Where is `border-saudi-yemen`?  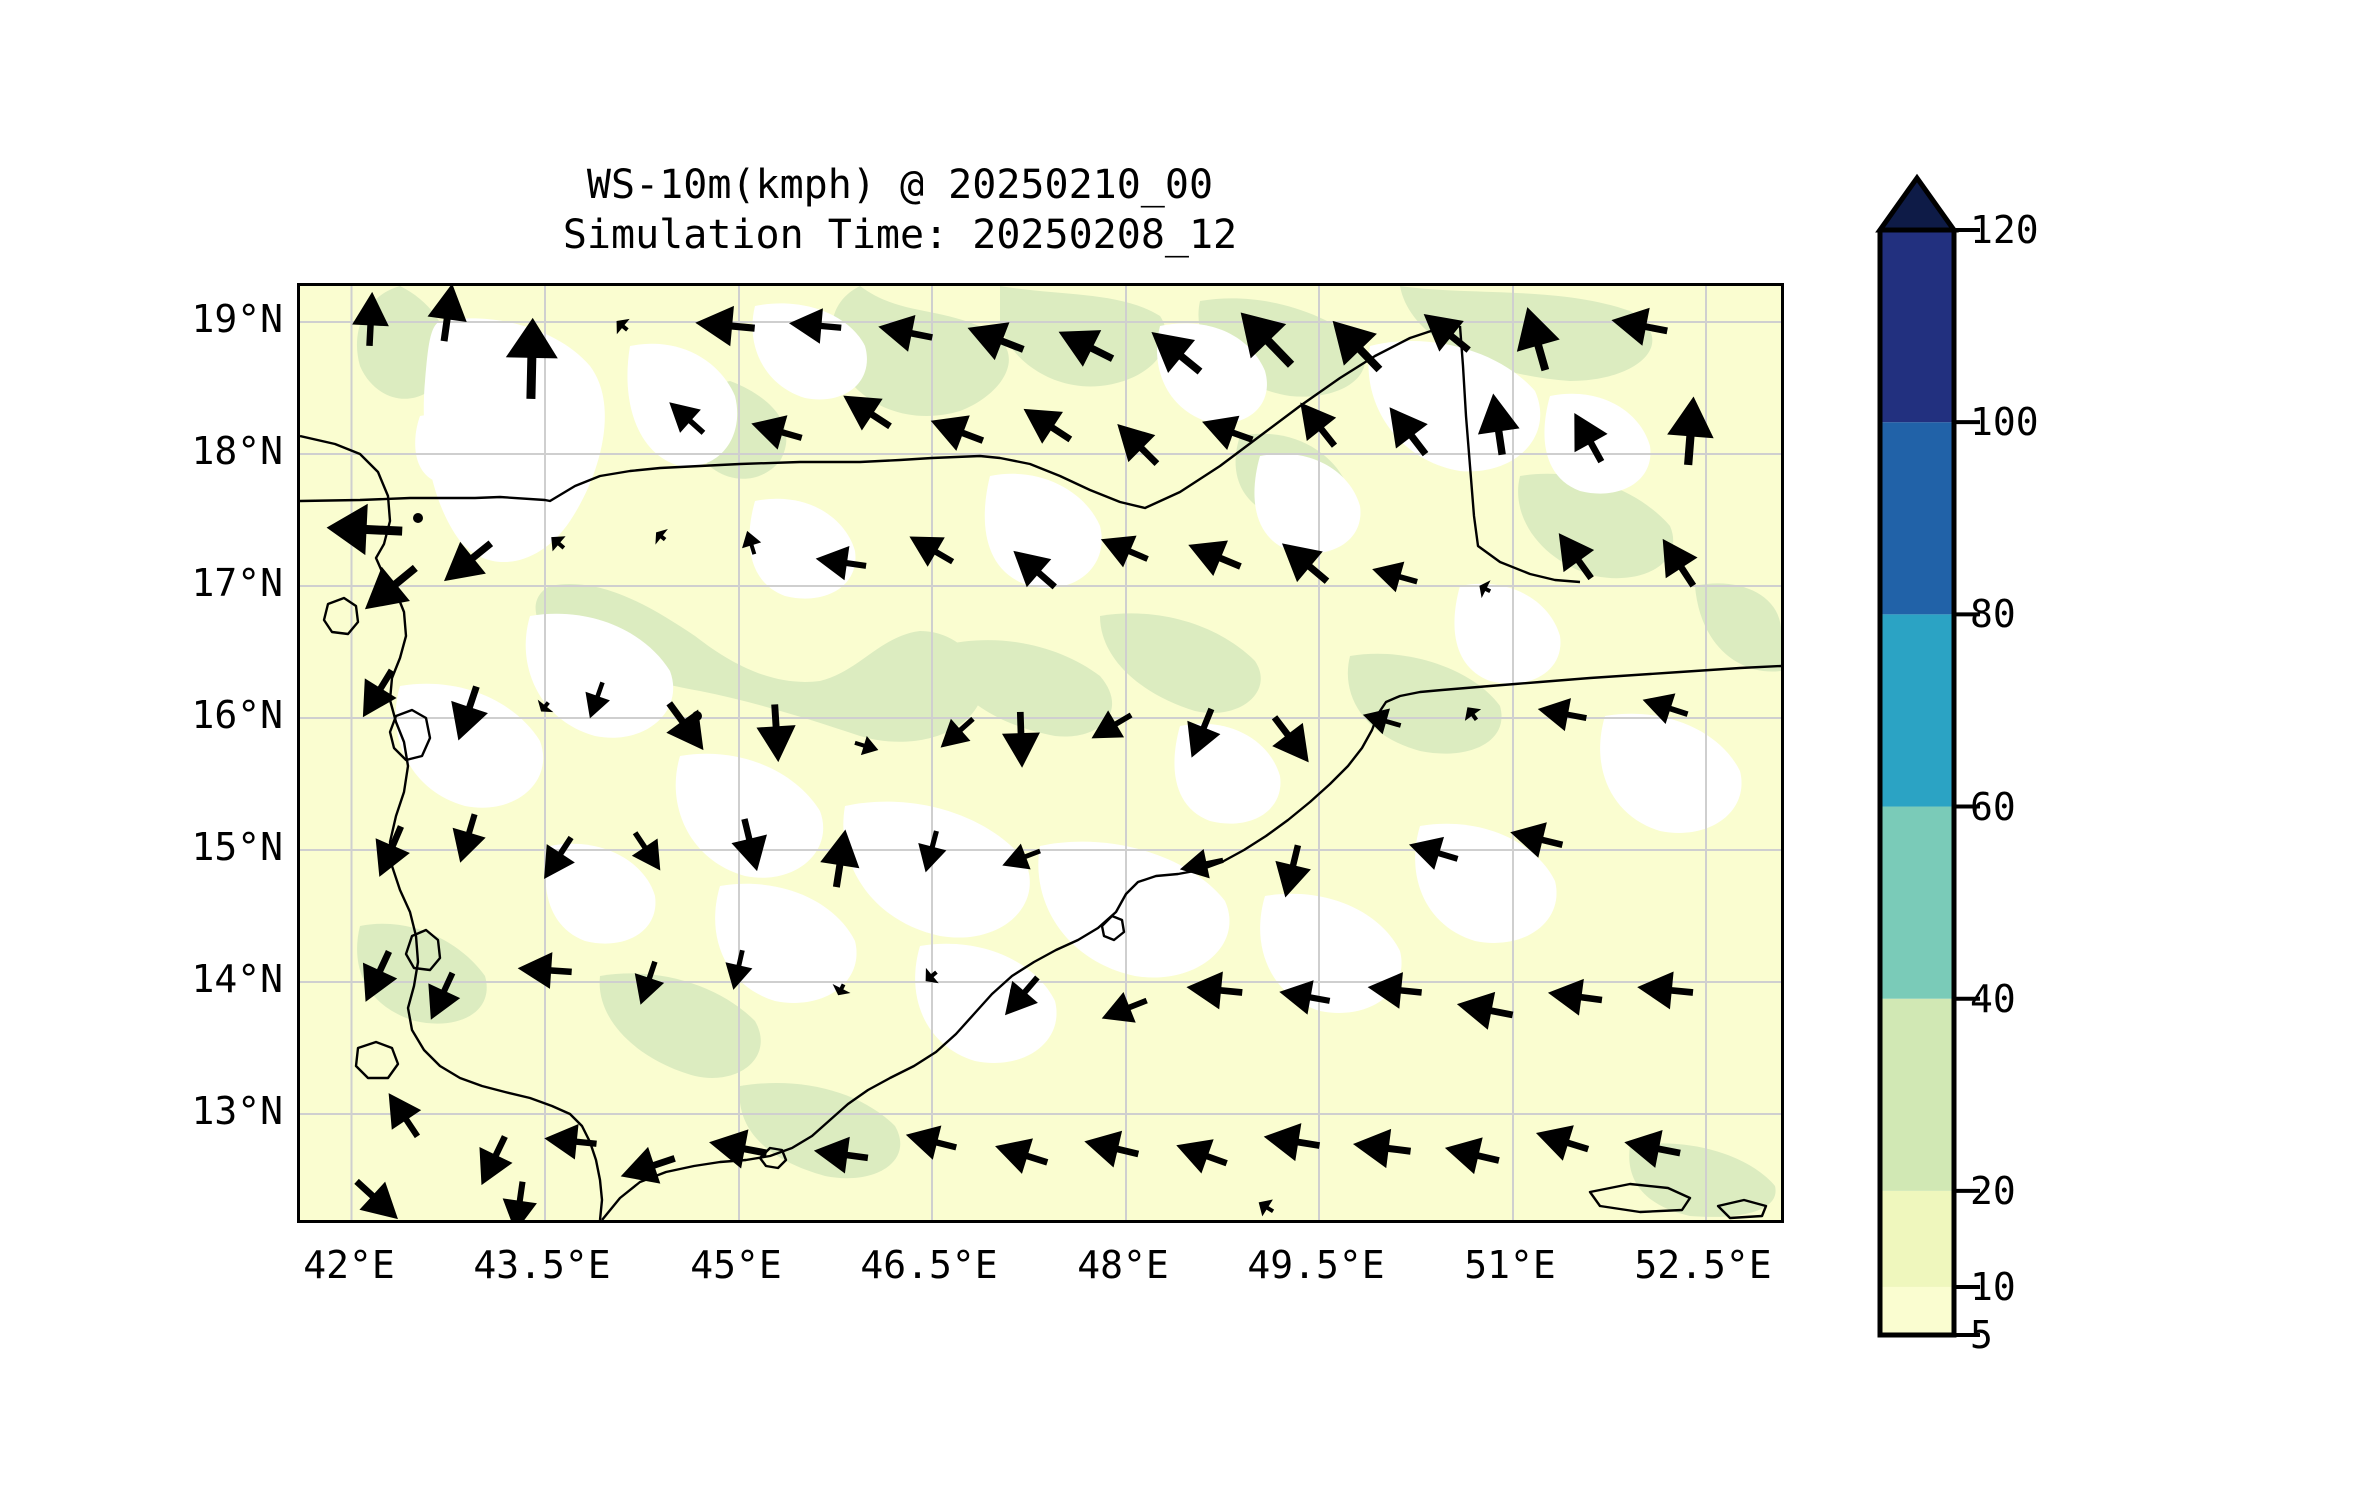 border-saudi-yemen is located at coordinates (880, 417).